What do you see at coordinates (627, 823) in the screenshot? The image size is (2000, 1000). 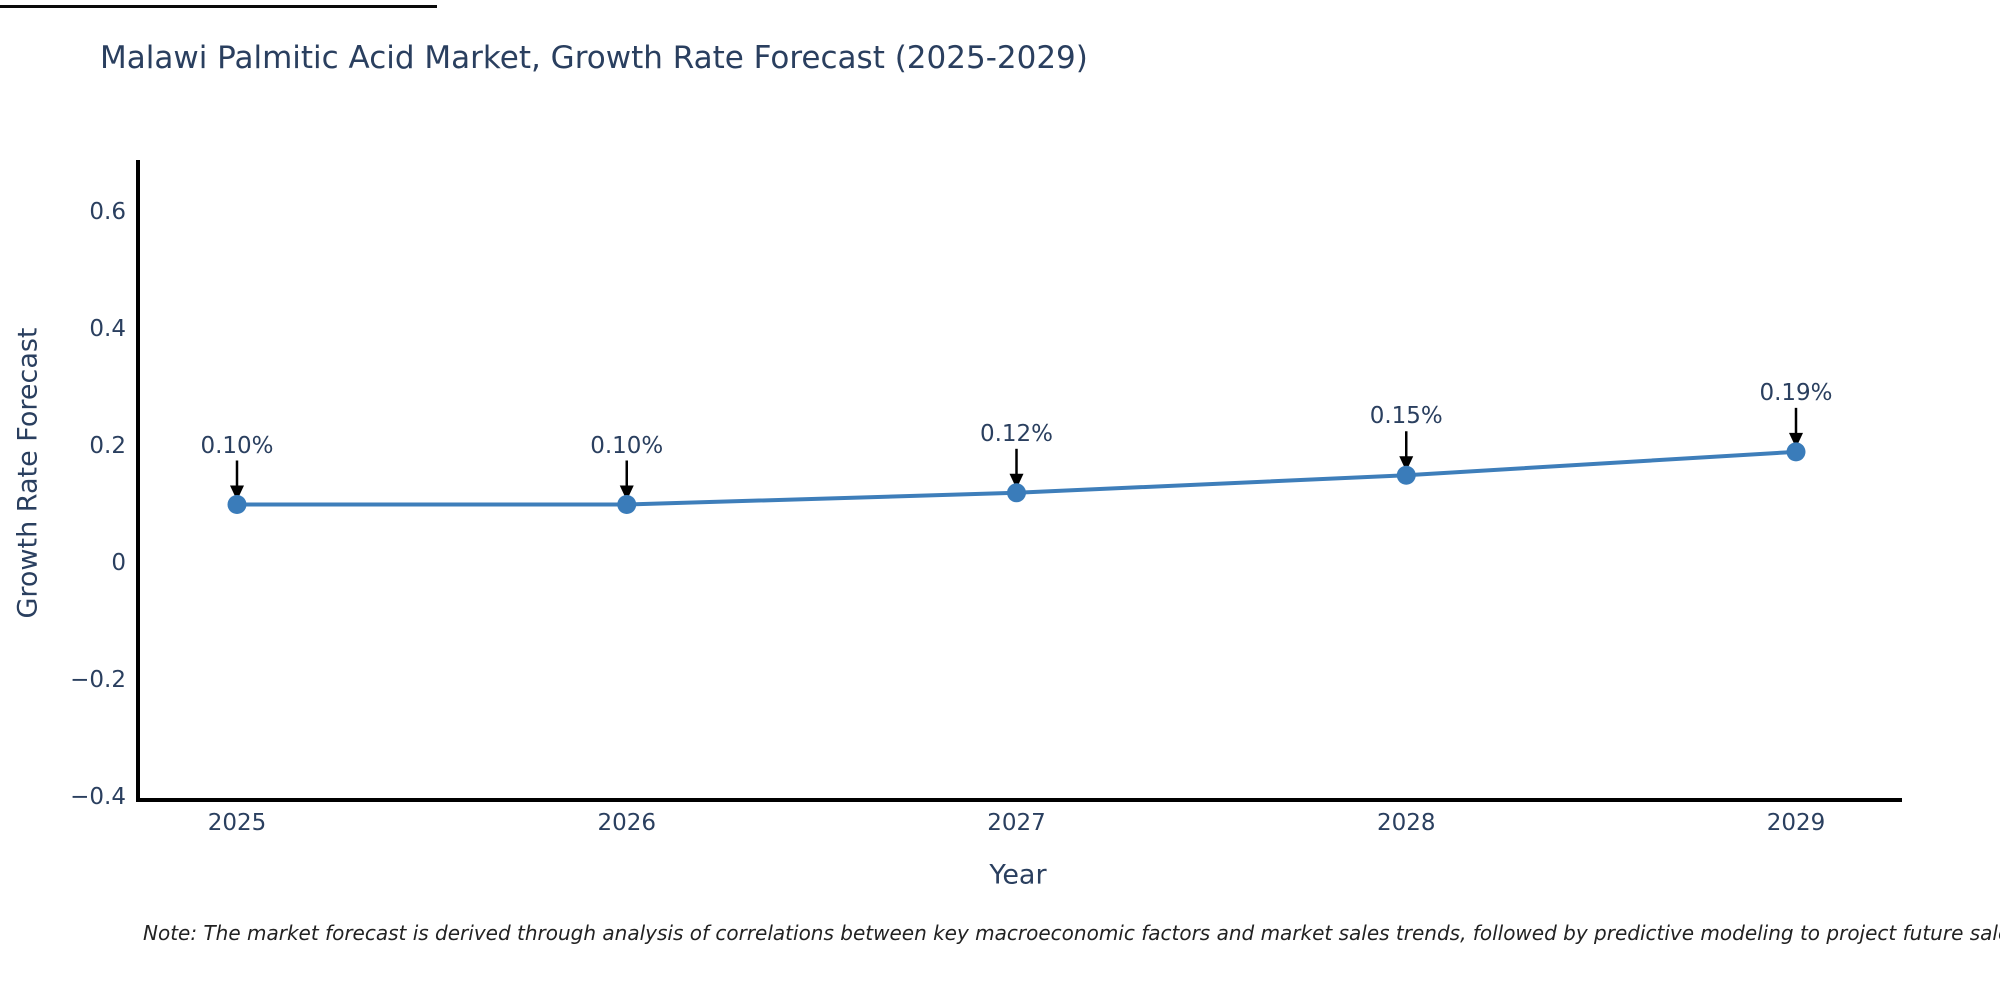 I see `x-tick-label: 2026` at bounding box center [627, 823].